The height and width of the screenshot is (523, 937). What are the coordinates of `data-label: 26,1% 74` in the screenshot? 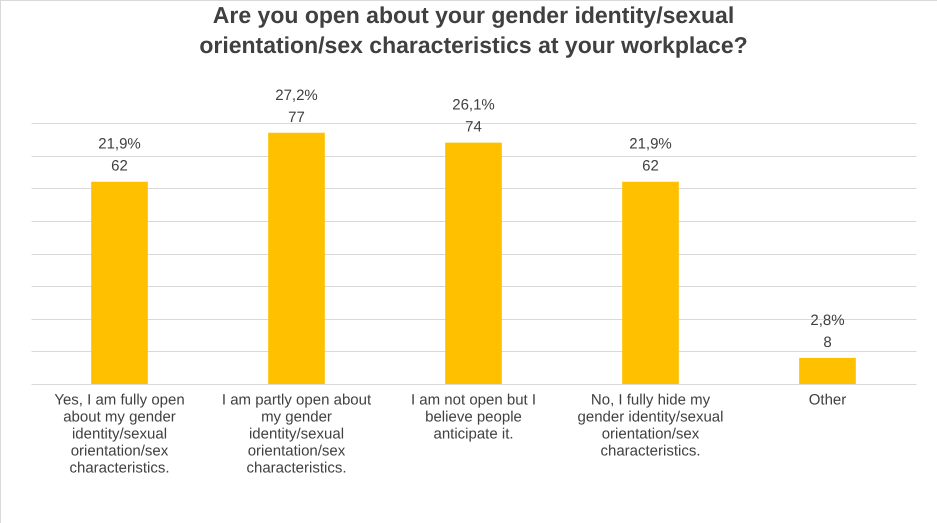 It's located at (473, 116).